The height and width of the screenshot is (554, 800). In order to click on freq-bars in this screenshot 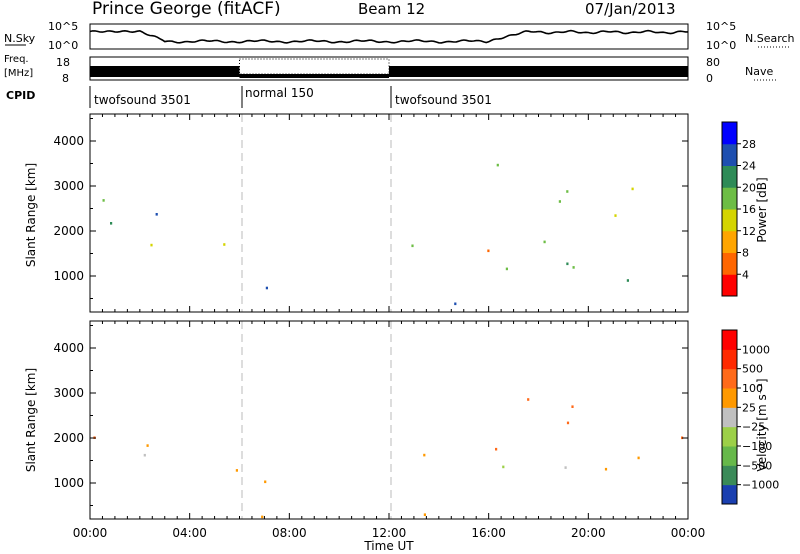, I will do `click(389, 68)`.